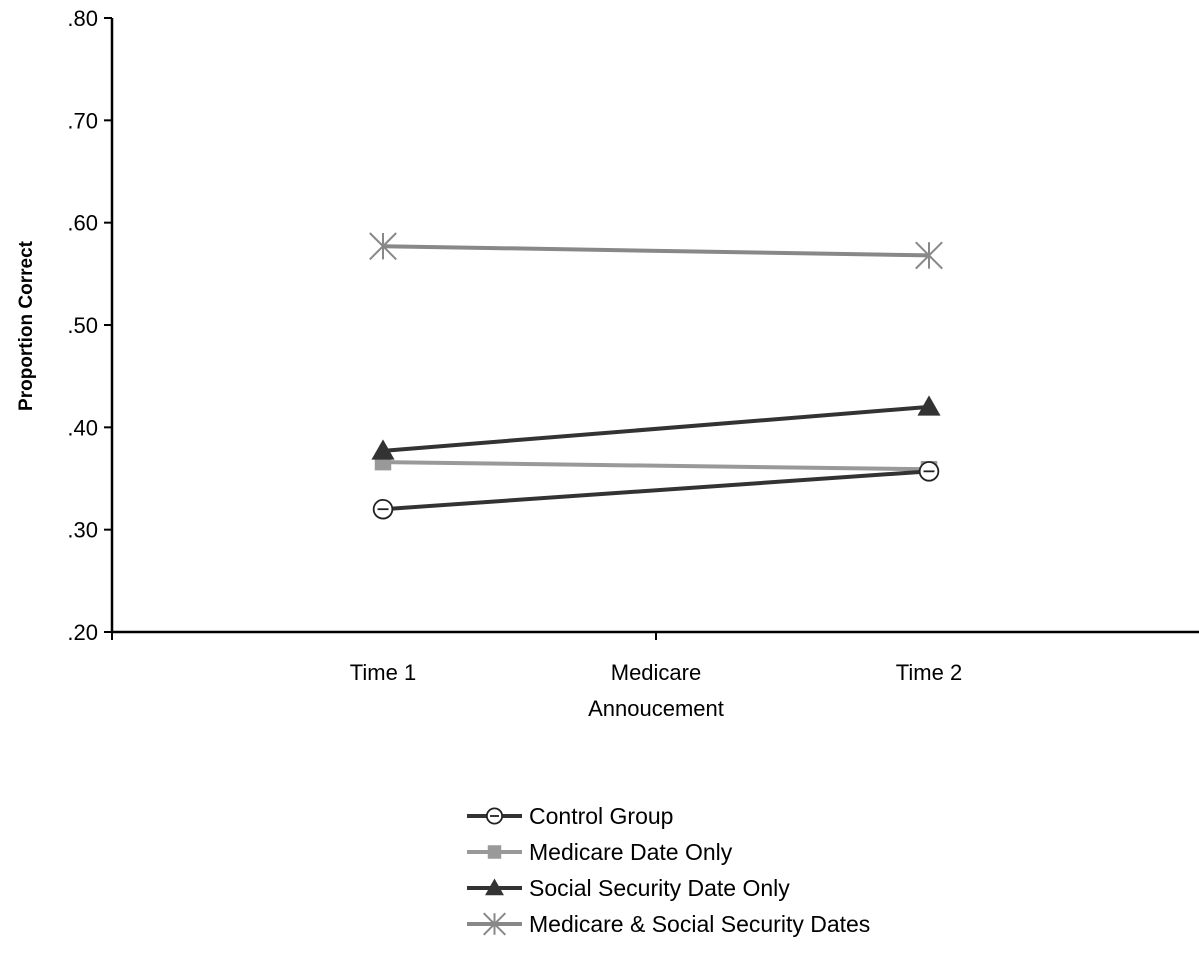 This screenshot has height=954, width=1199. Describe the element at coordinates (82, 223) in the screenshot. I see `y-tick-label: .60` at that location.